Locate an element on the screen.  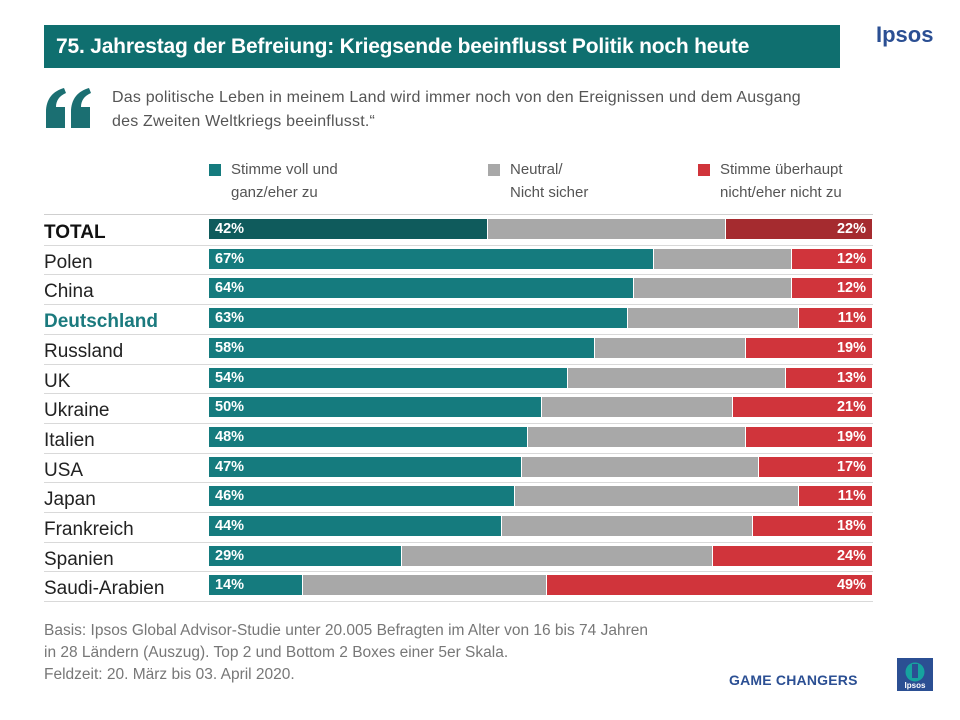
category-label-spanien: Spanien is located at coordinates (79, 559).